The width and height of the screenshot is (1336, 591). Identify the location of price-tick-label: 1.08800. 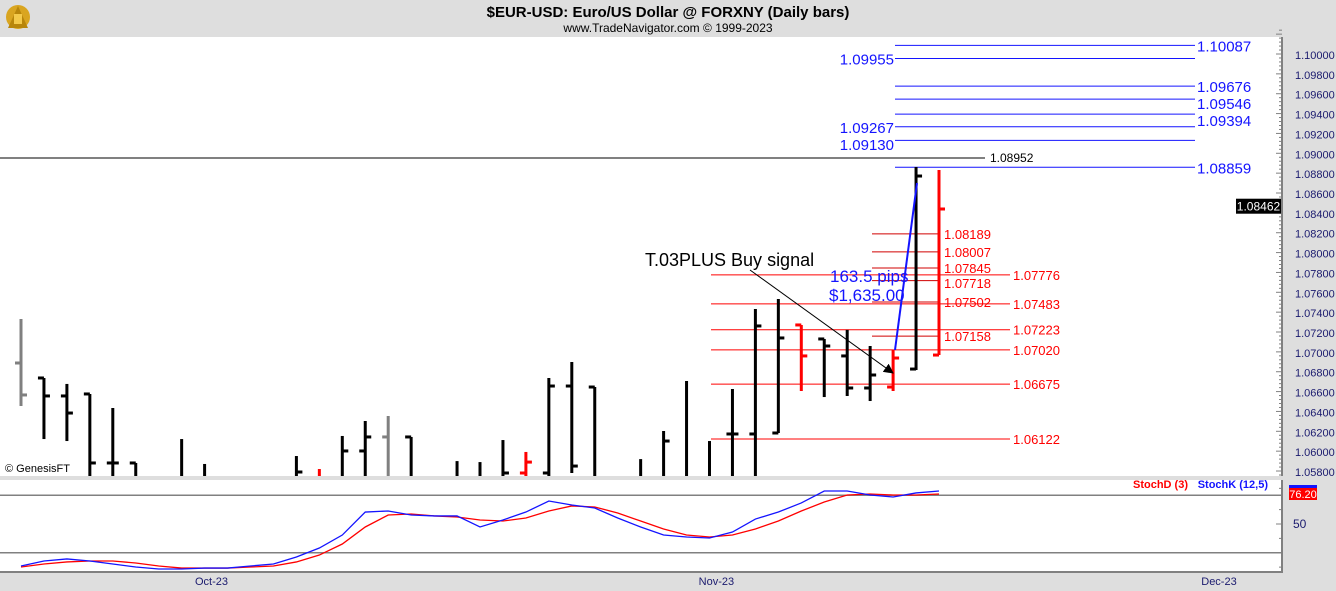
(1315, 175).